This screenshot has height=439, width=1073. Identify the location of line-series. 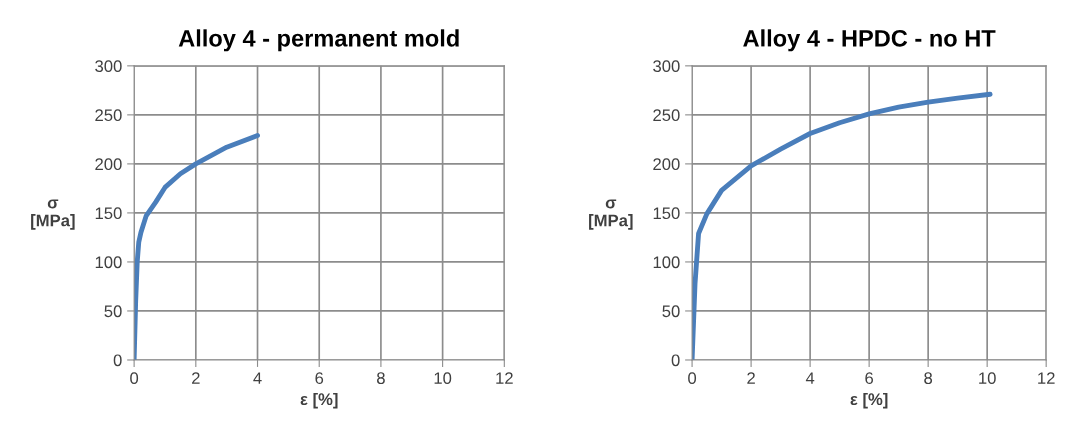
(197, 246).